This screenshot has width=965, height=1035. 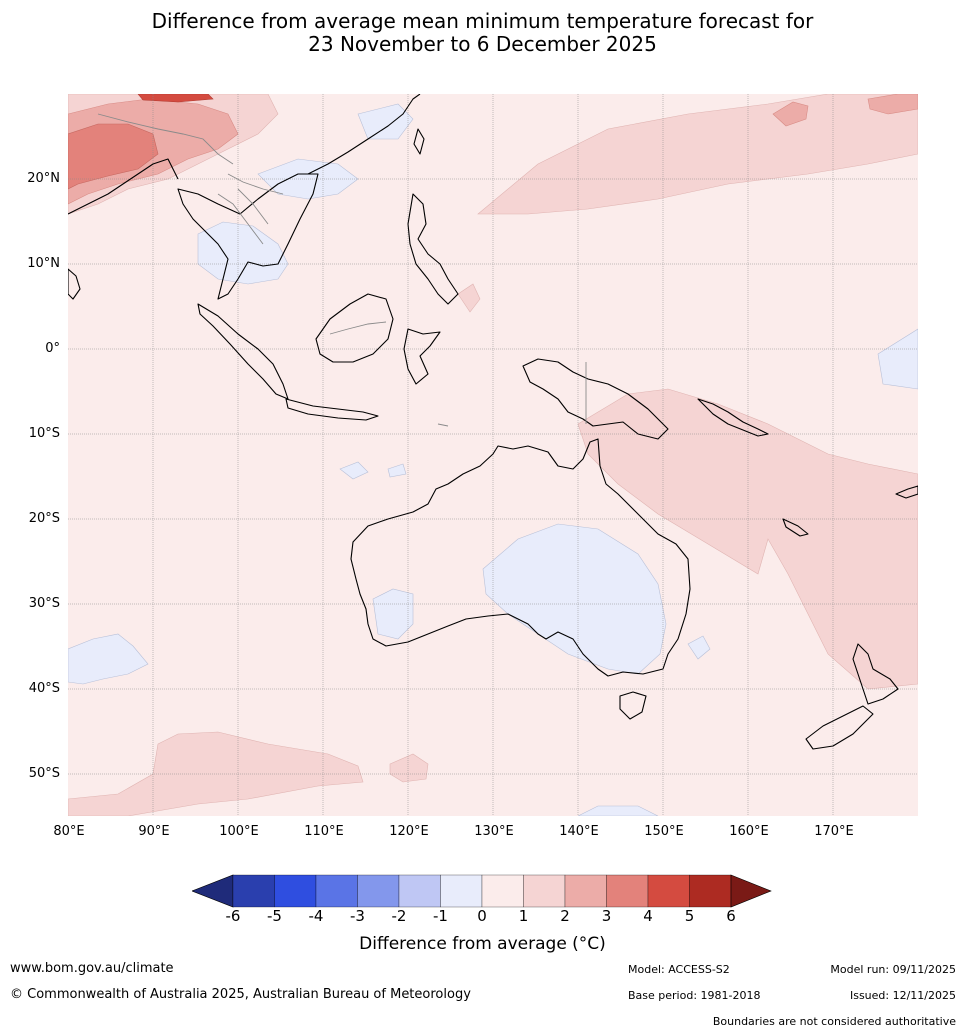 I want to click on lon-label-160e: 160°E, so click(x=749, y=831).